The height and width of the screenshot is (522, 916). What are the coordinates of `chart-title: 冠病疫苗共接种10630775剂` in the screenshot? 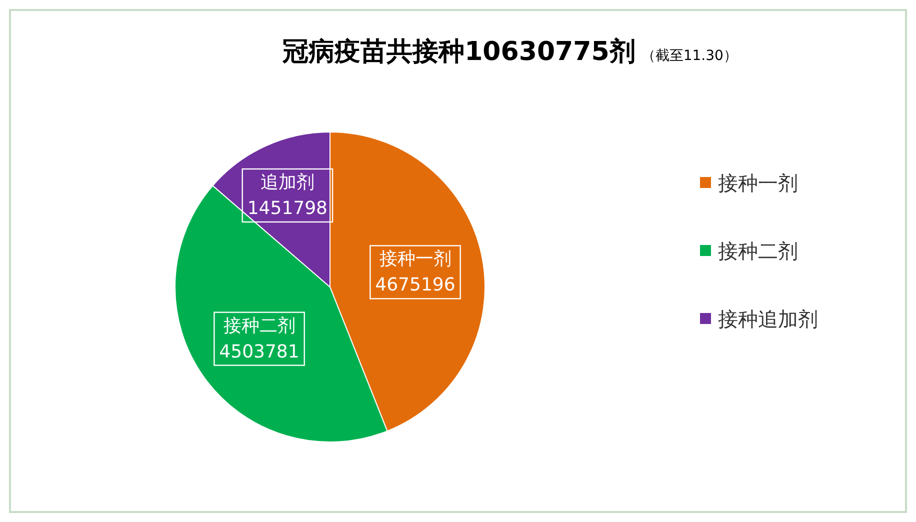 It's located at (459, 52).